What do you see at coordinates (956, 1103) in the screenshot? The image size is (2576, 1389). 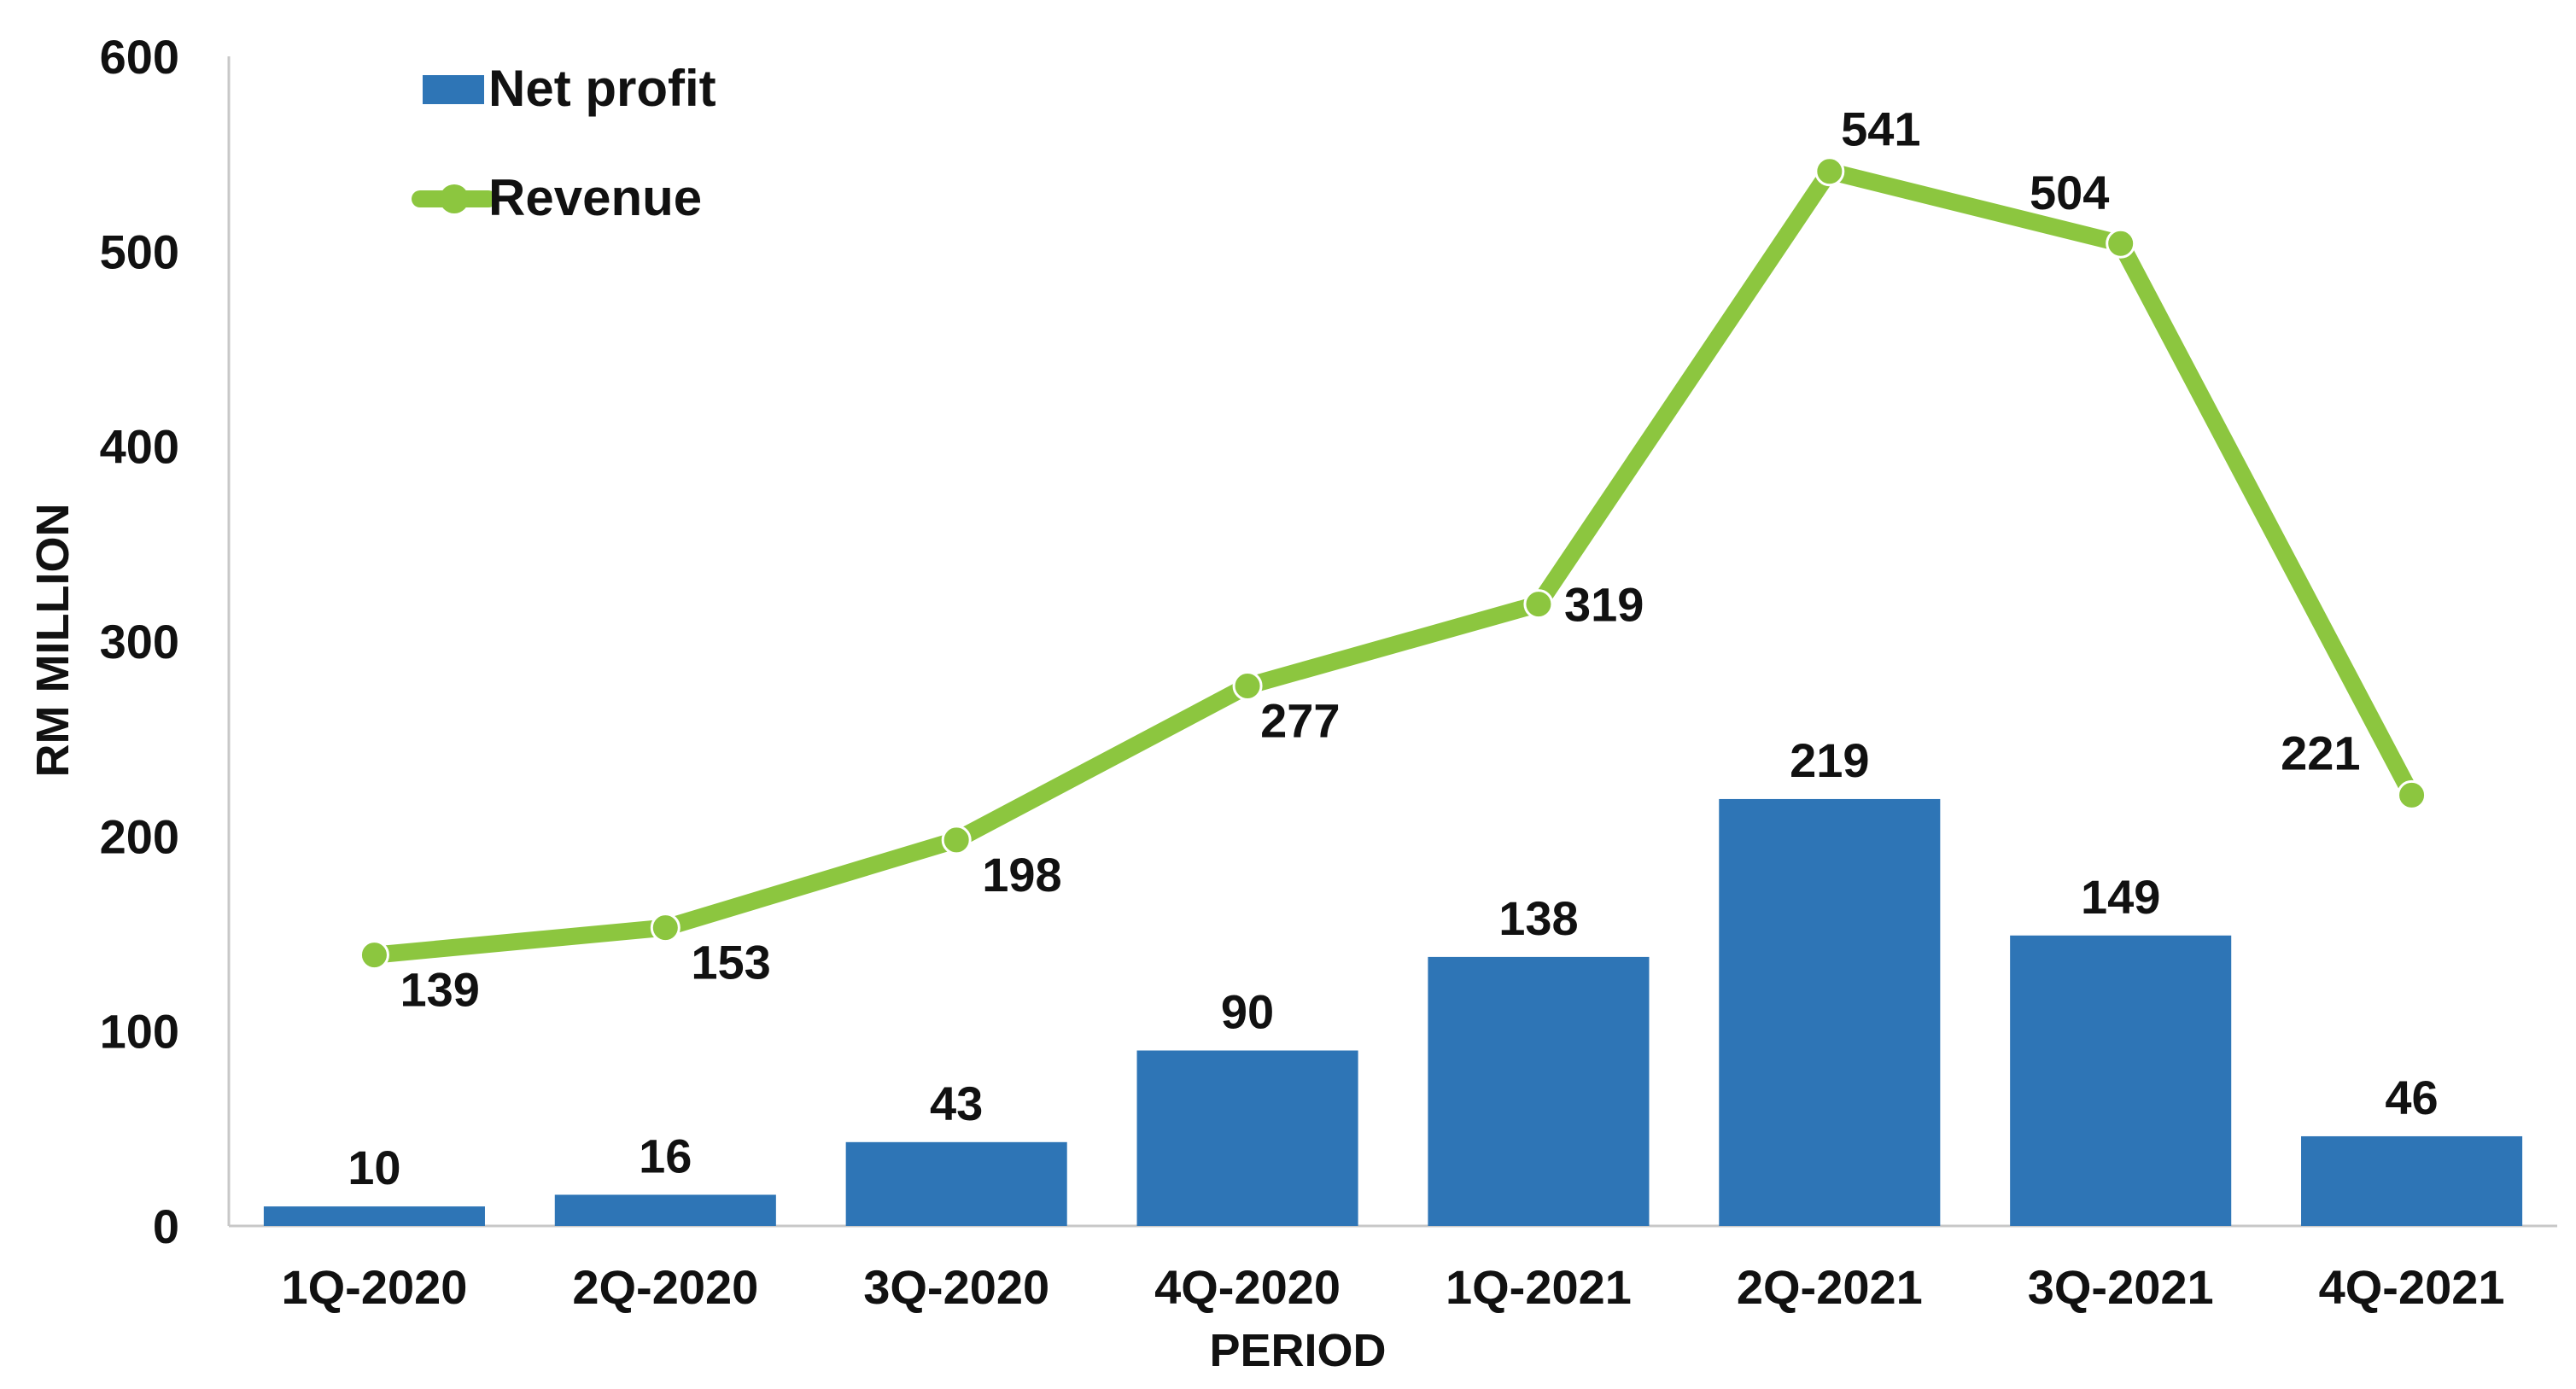 I see `net-profit-data-label: 43` at bounding box center [956, 1103].